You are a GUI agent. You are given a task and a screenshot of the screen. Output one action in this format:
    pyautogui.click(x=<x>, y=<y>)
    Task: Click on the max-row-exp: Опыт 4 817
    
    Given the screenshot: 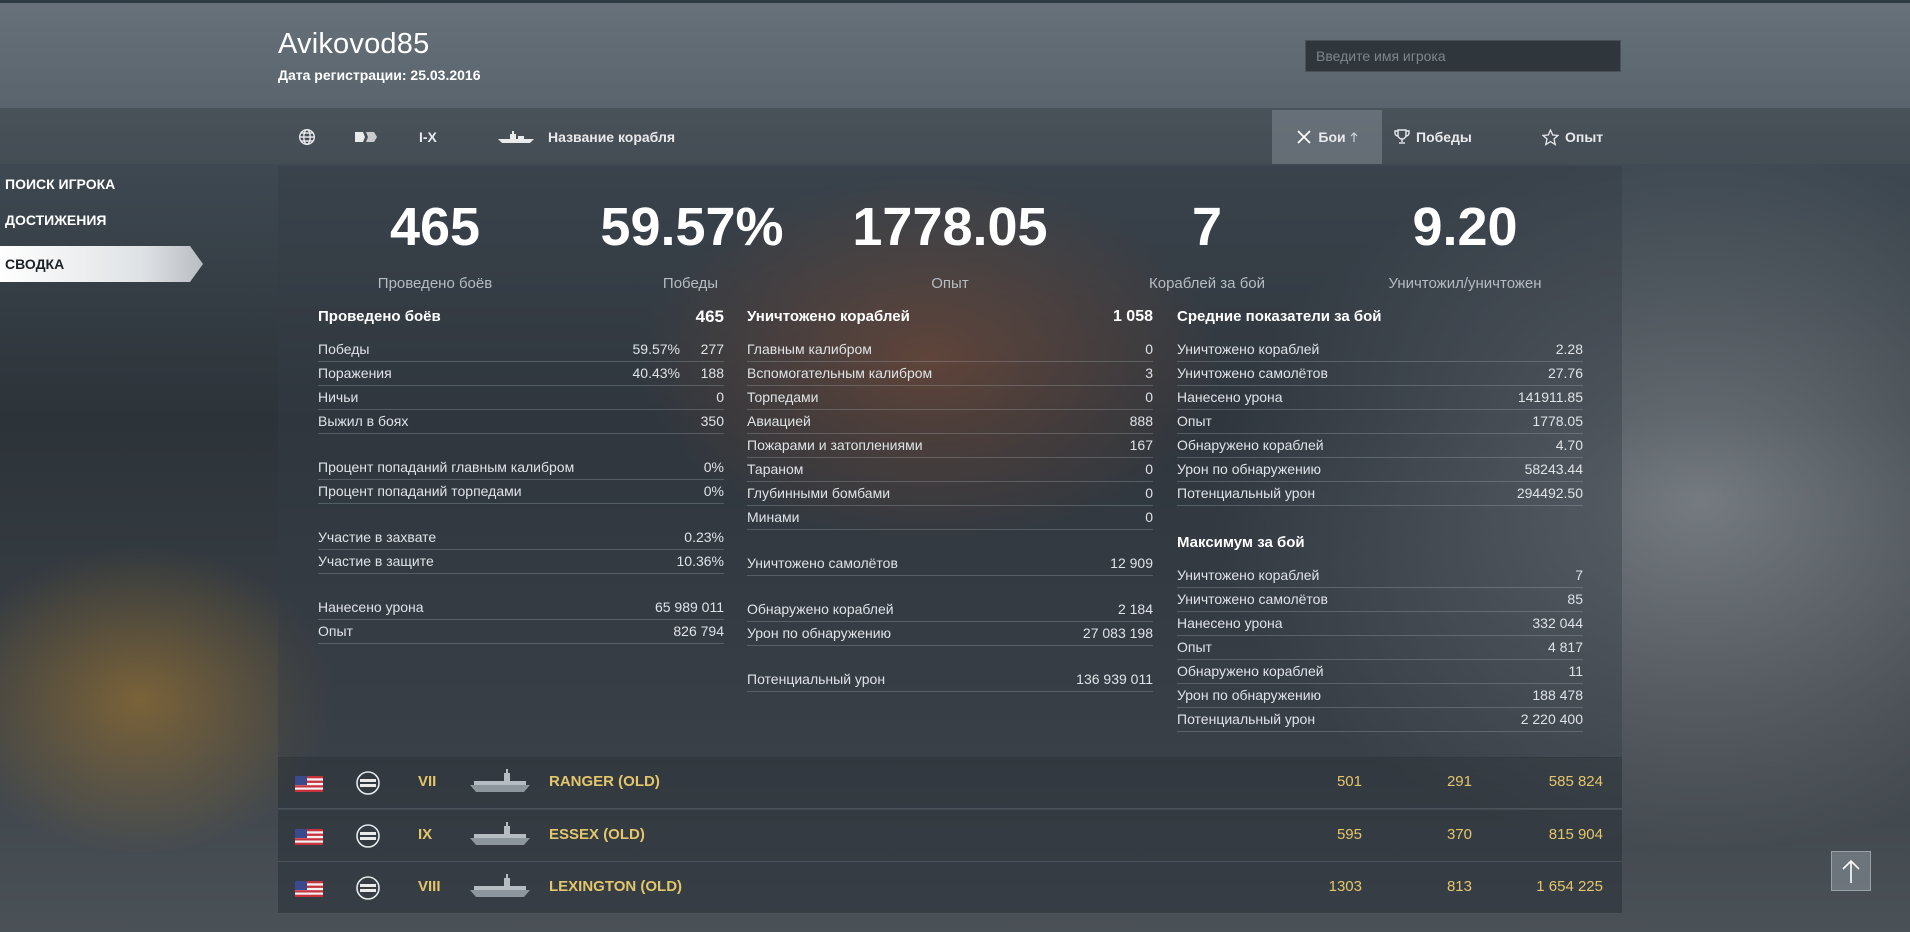 What is the action you would take?
    pyautogui.click(x=1380, y=648)
    